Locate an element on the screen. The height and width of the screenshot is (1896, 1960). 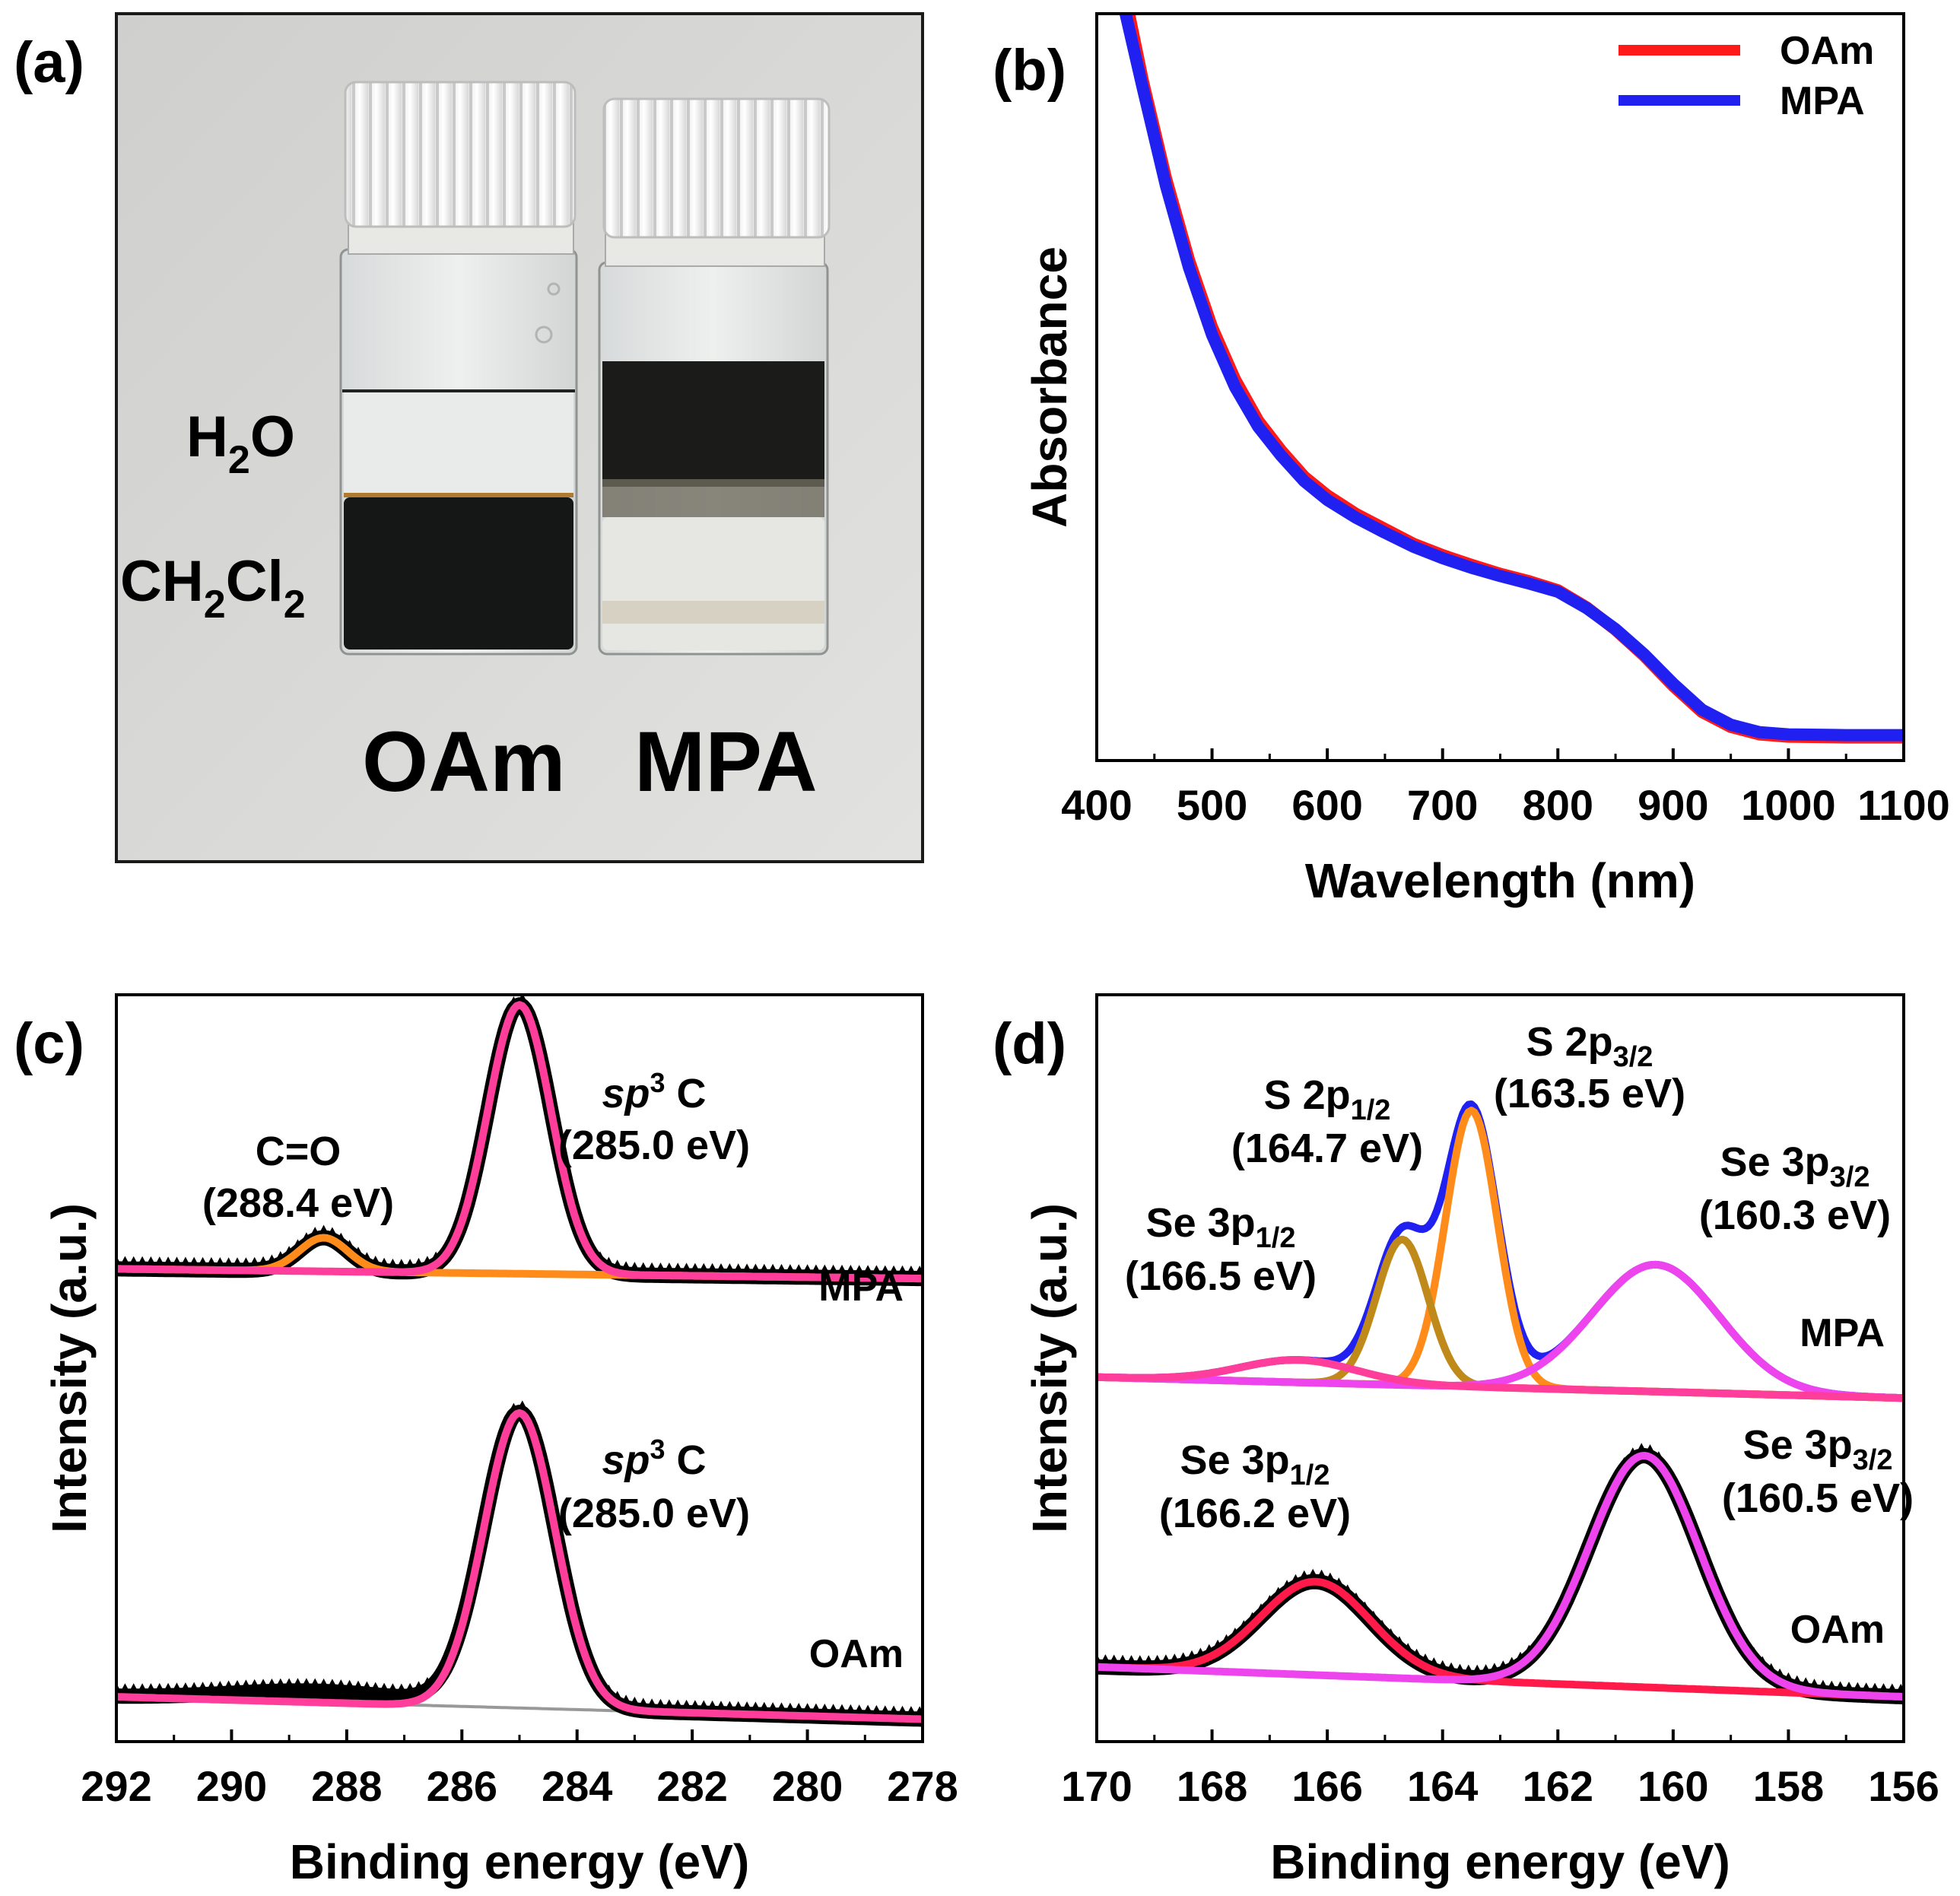
ann-se3p12-oam: Se 3p1/2 is located at coordinates (1255, 1464).